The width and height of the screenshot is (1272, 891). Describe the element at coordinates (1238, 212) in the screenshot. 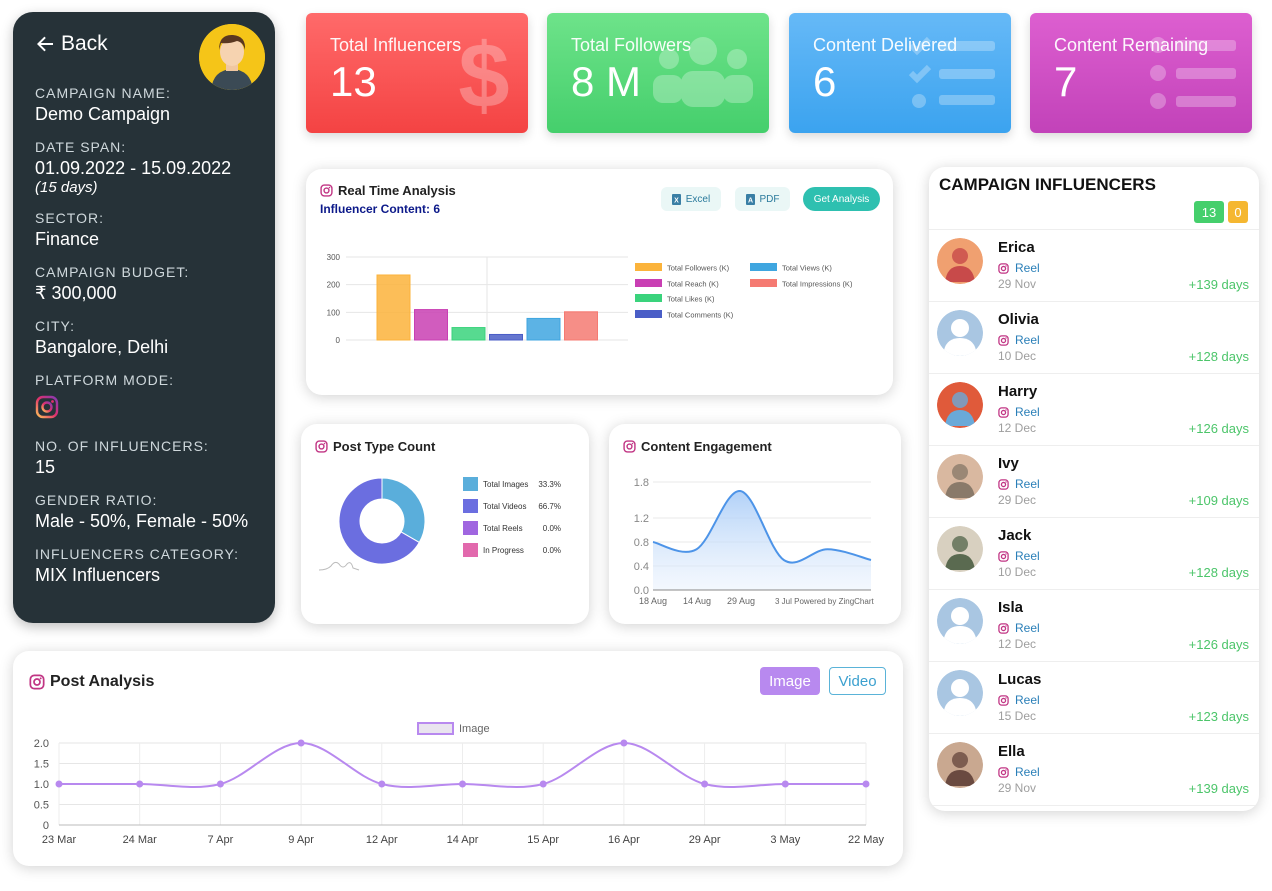

I see `pending-count-badge: 0` at that location.